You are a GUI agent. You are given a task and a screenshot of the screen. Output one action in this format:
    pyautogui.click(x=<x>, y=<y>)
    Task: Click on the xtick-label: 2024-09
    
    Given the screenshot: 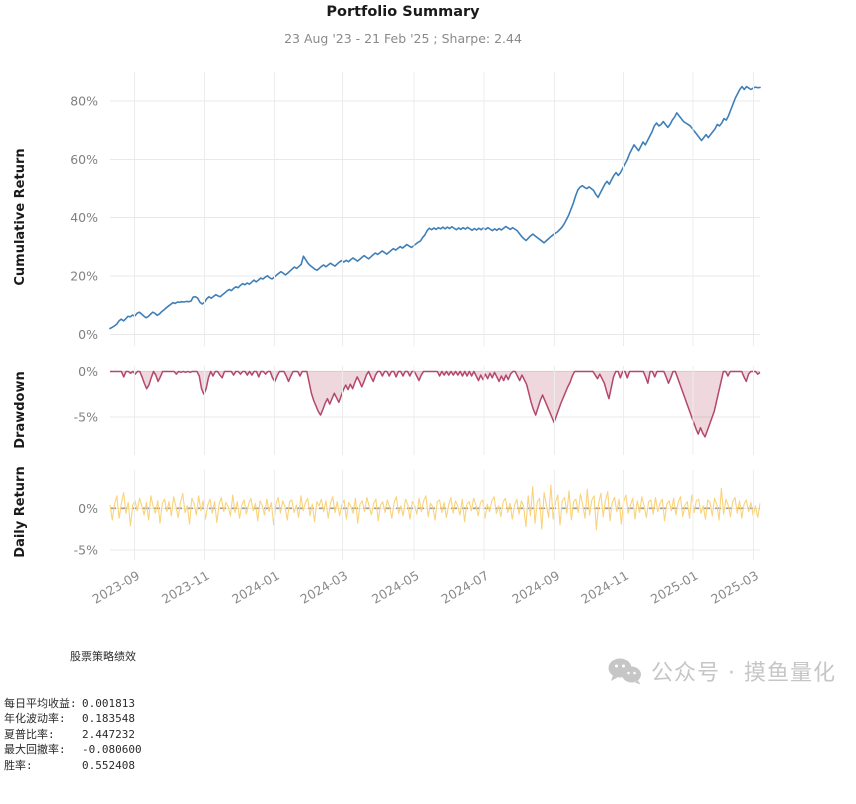 What is the action you would take?
    pyautogui.click(x=535, y=587)
    